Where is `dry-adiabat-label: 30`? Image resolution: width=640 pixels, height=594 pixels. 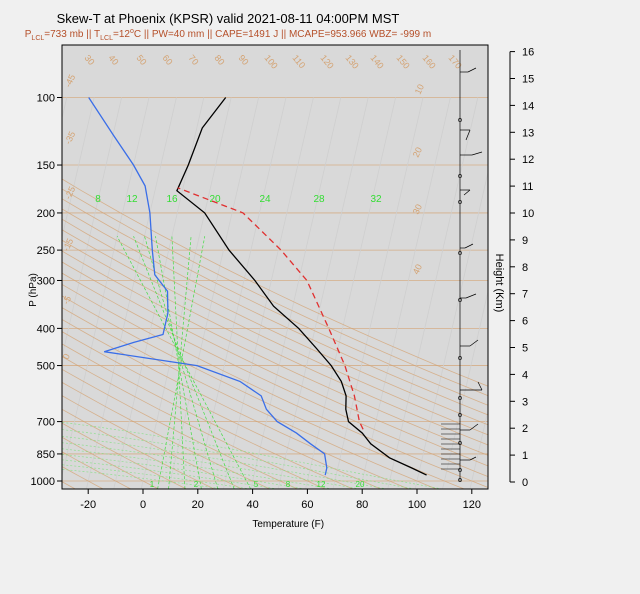 dry-adiabat-label: 30 is located at coordinates (89, 60).